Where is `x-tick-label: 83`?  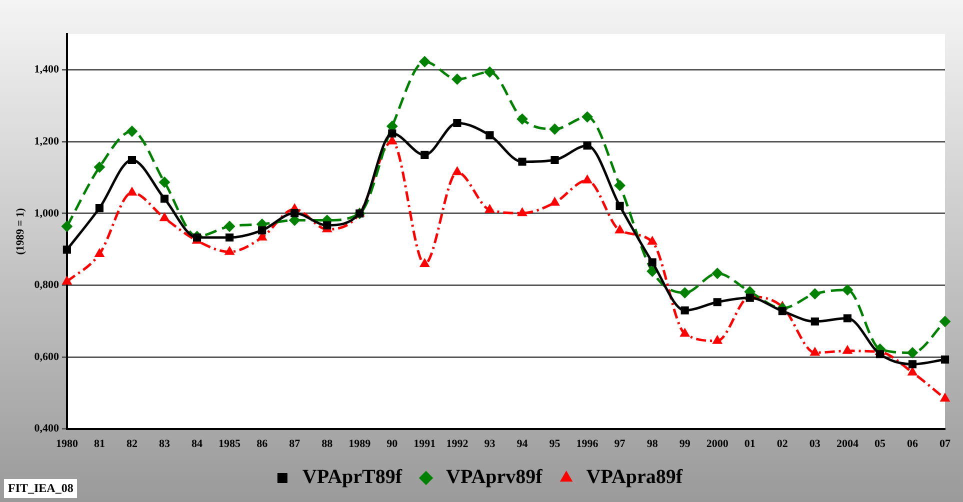 x-tick-label: 83 is located at coordinates (165, 444).